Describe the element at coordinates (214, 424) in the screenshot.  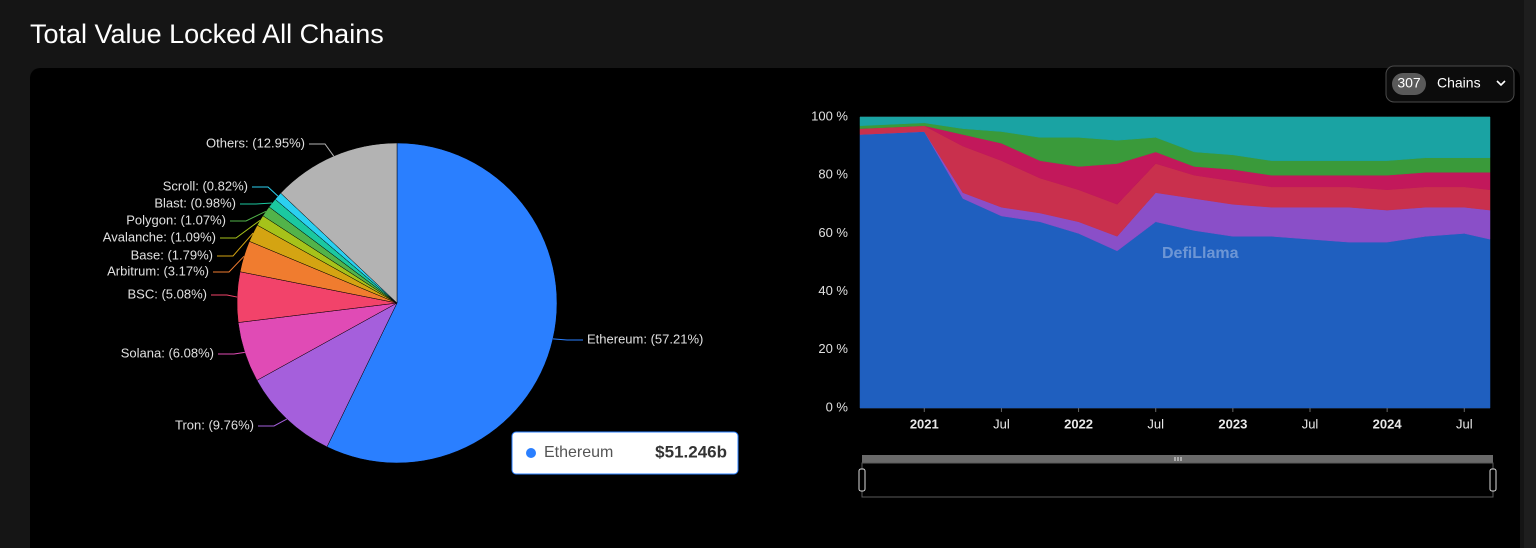
I see `slice-label: Tron: (9.76%)` at that location.